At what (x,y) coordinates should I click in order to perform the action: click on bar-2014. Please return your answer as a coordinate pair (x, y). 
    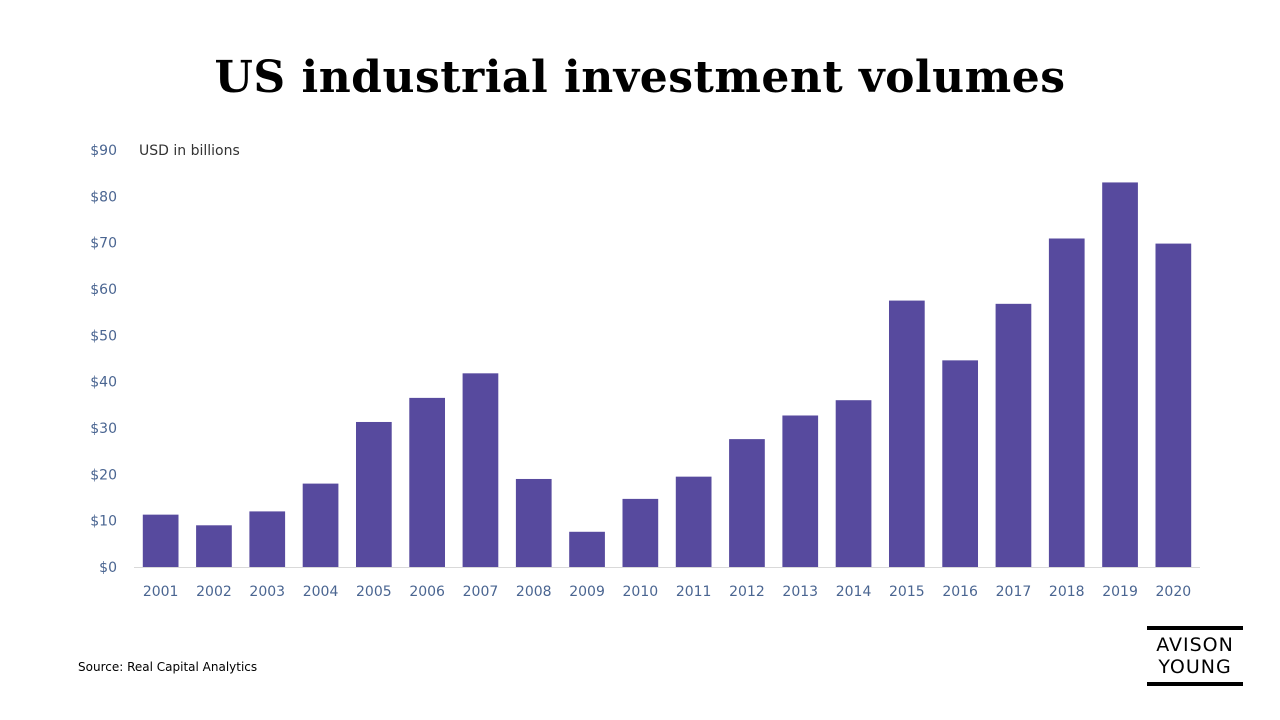
    Looking at the image, I should click on (853, 483).